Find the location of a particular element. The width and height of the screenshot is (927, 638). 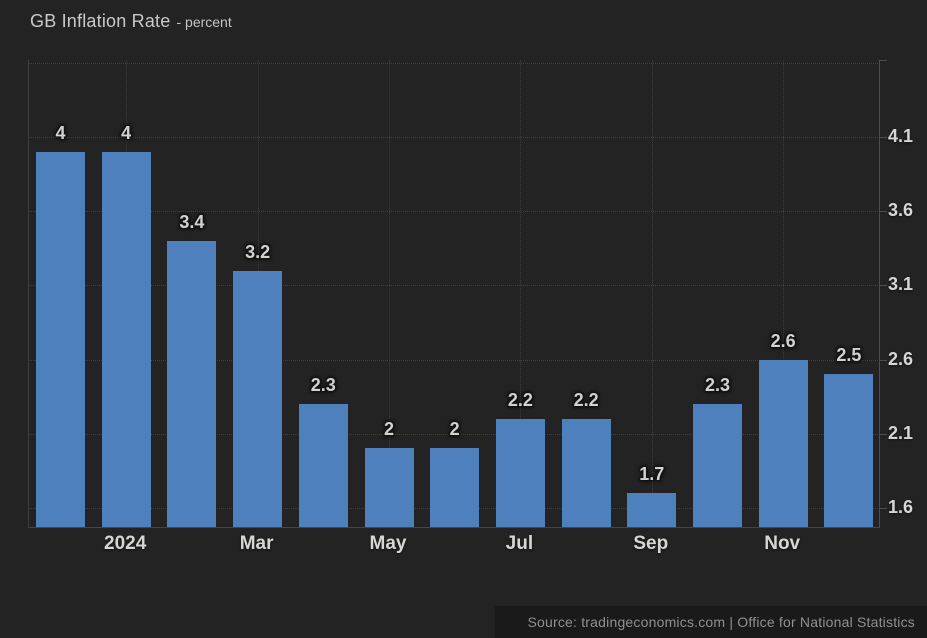

bar-value-label: 2.5 is located at coordinates (849, 355).